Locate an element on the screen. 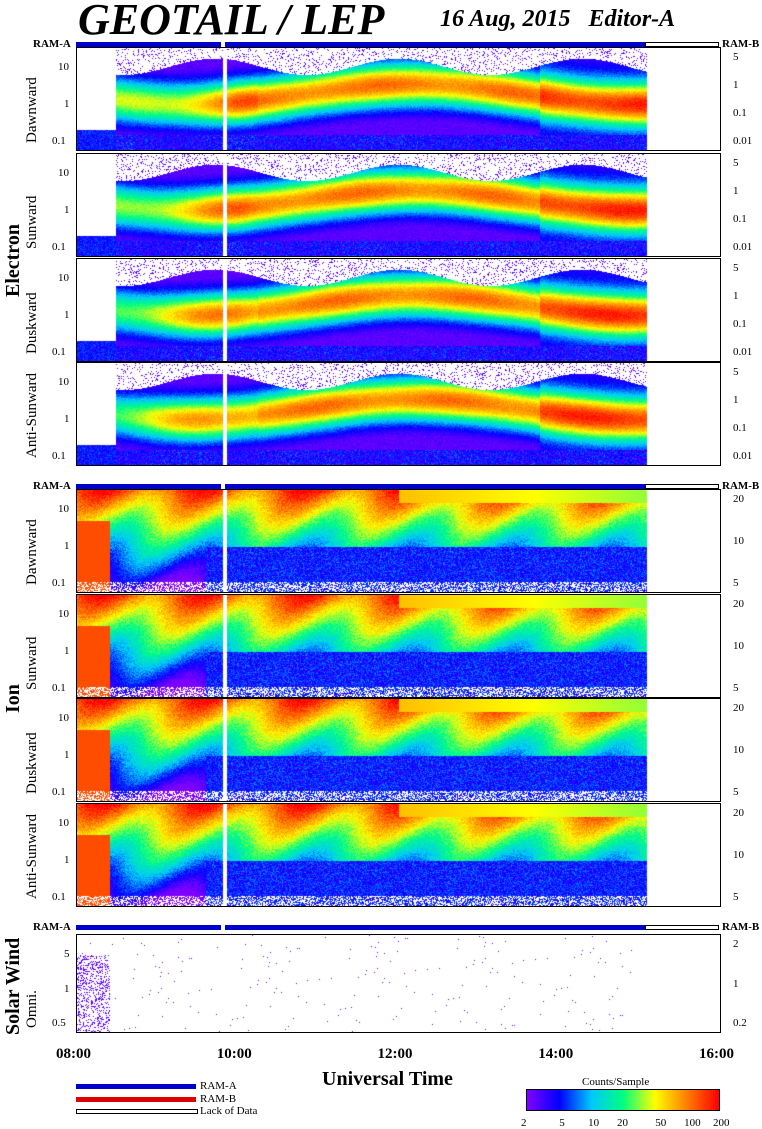 This screenshot has width=762, height=1129. x-tick-label: 12:00 is located at coordinates (395, 1054).